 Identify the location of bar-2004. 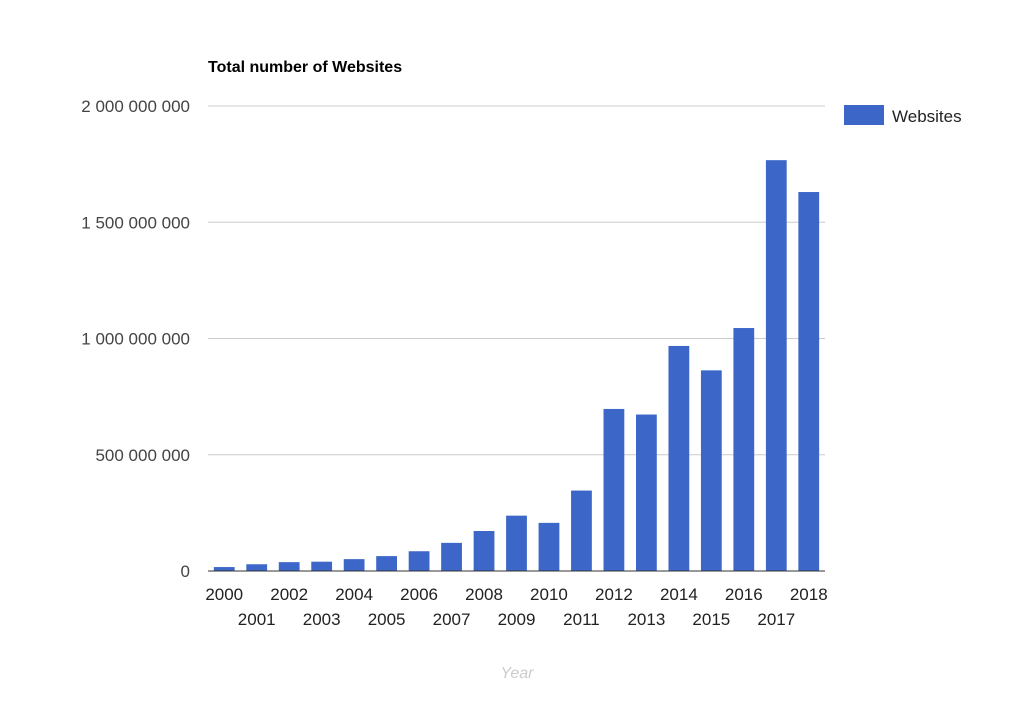
(354, 565).